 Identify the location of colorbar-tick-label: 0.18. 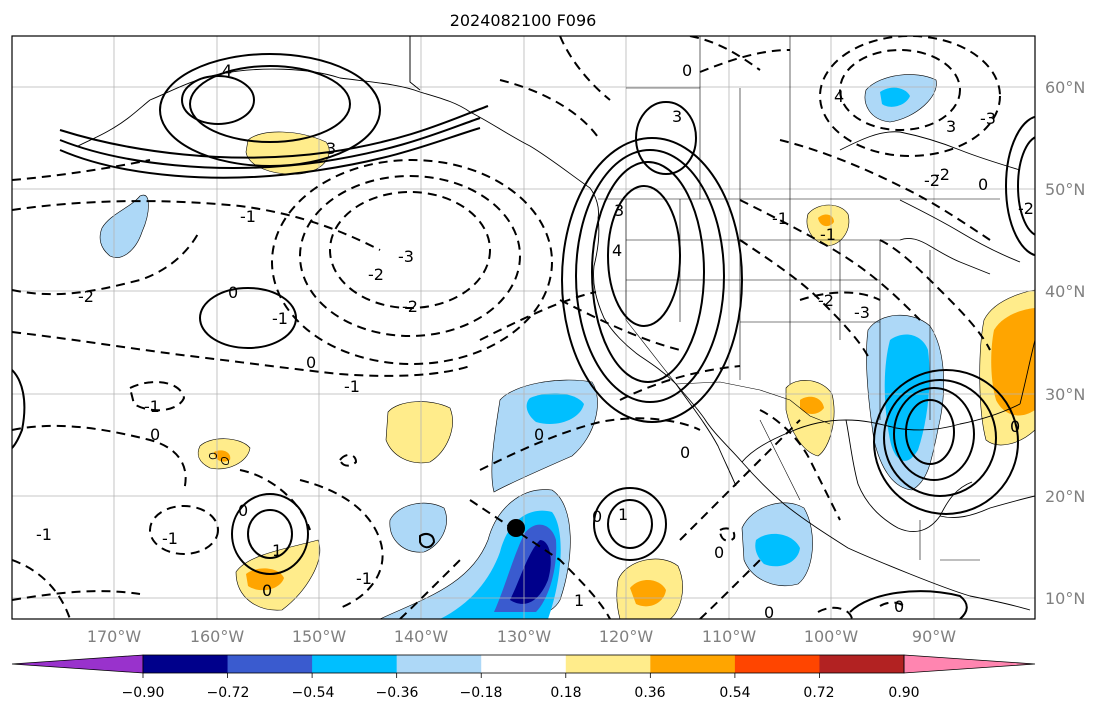
(565, 693).